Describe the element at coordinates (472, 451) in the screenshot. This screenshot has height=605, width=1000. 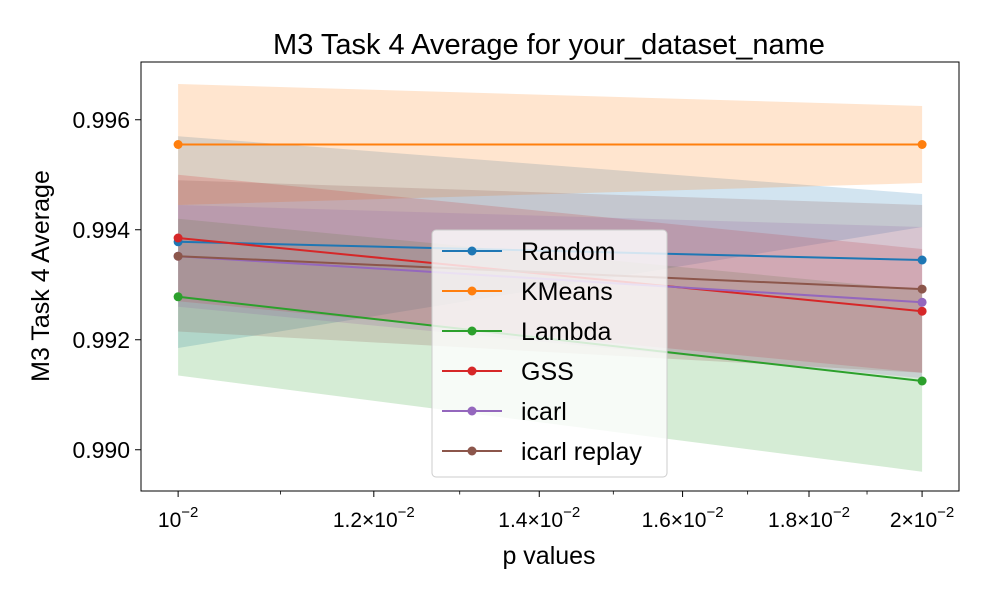
I see `legend-marker-icarl-replay` at that location.